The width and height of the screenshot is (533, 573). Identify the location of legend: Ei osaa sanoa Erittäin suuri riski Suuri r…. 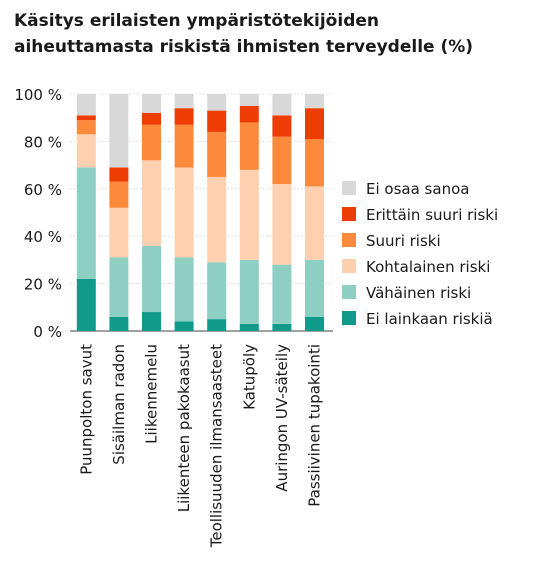
(420, 254).